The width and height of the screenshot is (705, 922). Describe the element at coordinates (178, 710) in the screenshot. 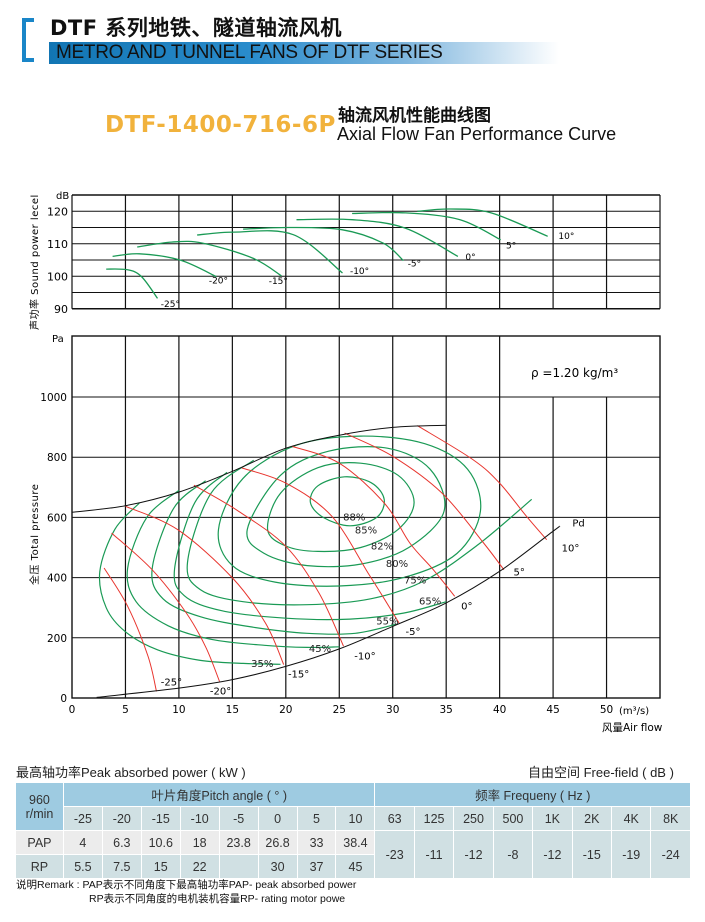

I see `perf-x-tick-label: 10` at that location.